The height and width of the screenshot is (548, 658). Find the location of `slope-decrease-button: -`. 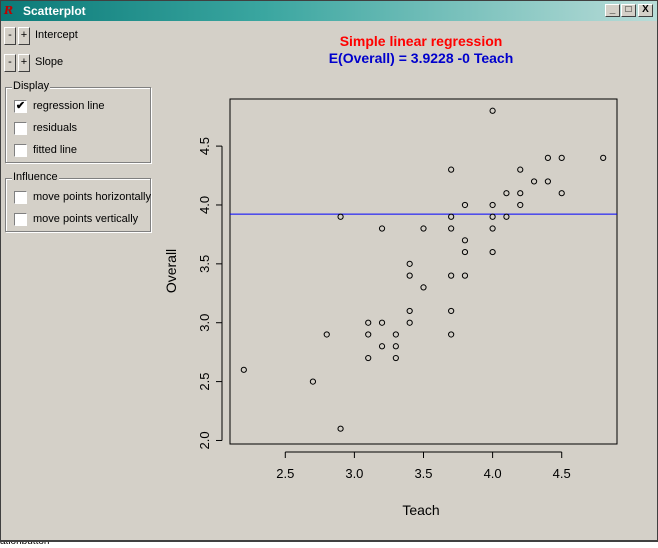

slope-decrease-button: - is located at coordinates (10, 63).